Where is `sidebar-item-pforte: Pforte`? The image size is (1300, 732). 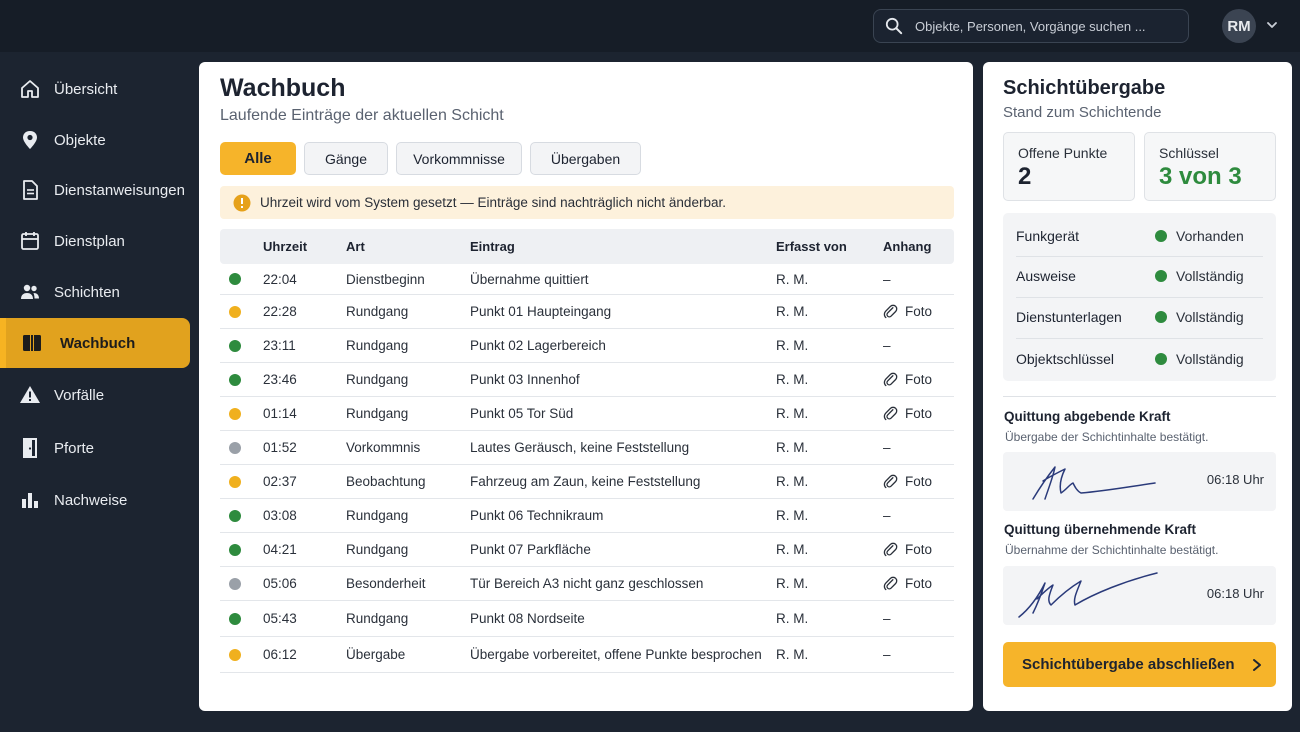
sidebar-item-pforte: Pforte is located at coordinates (95, 448).